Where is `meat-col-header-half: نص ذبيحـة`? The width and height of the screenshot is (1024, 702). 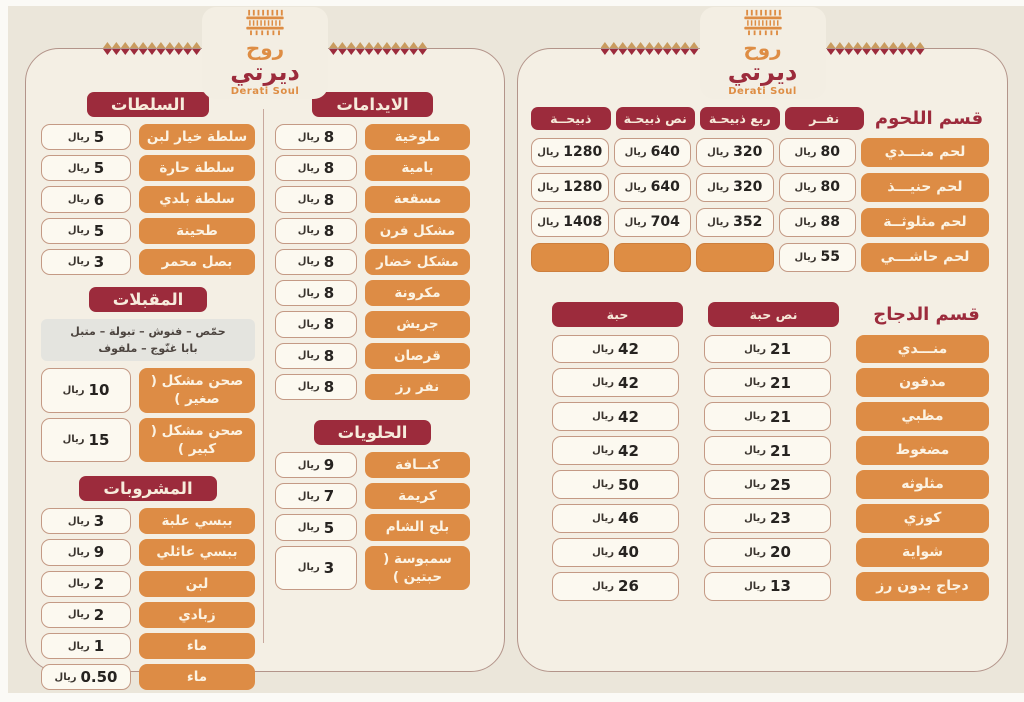
meat-col-header-half: نص ذبيحـة is located at coordinates (655, 118).